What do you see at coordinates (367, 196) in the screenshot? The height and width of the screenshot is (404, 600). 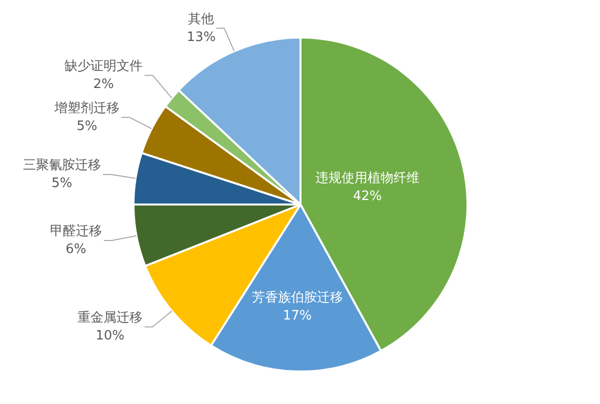 I see `data-label: 42%` at bounding box center [367, 196].